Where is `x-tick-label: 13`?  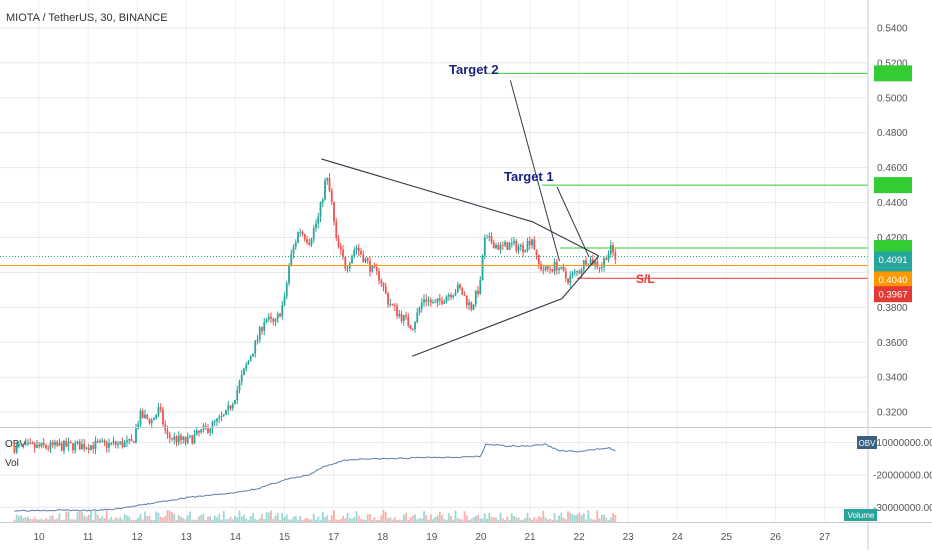 x-tick-label: 13 is located at coordinates (187, 537).